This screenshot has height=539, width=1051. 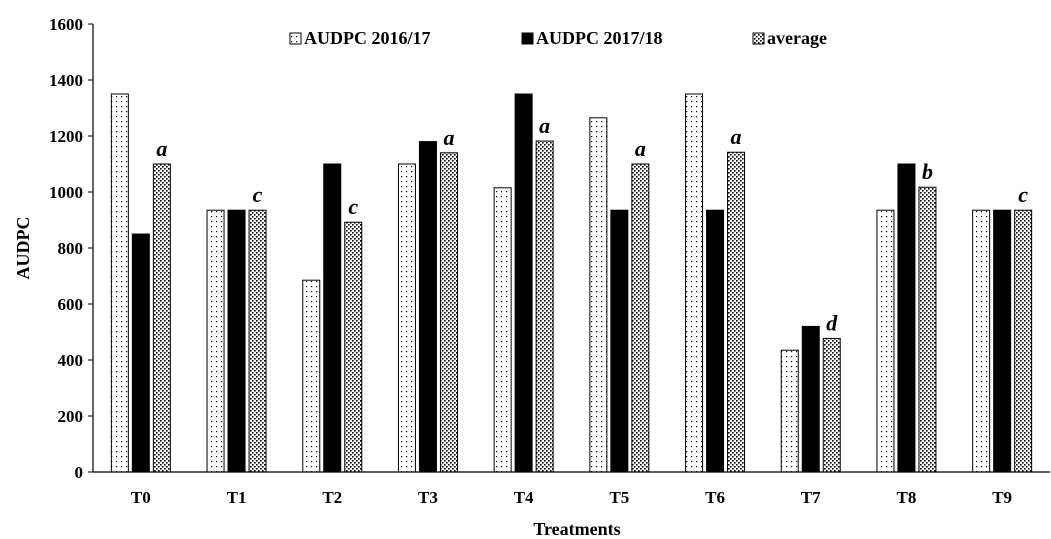 What do you see at coordinates (736, 136) in the screenshot?
I see `significance-letter-T6: a` at bounding box center [736, 136].